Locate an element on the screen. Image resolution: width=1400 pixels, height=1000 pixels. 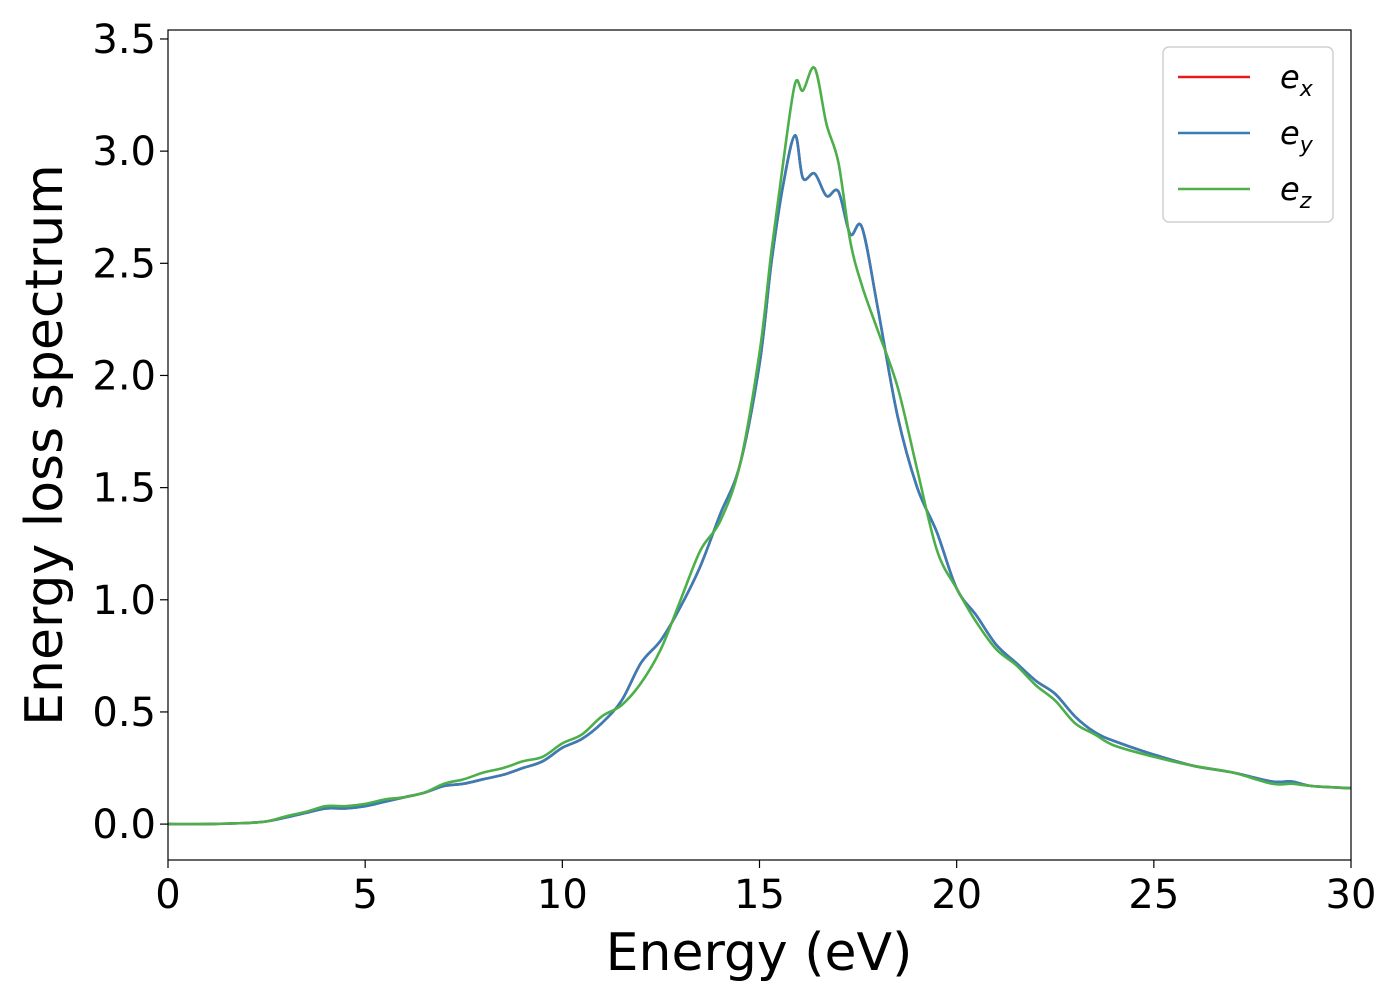
x-tick-label: 10 is located at coordinates (562, 895).